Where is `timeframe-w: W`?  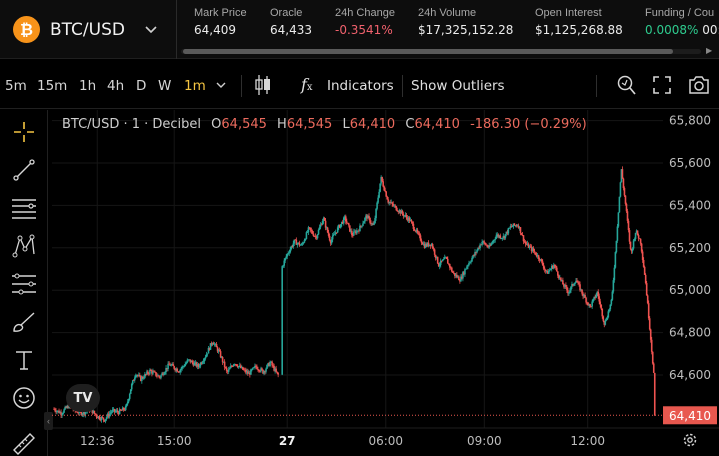
timeframe-w: W is located at coordinates (165, 86).